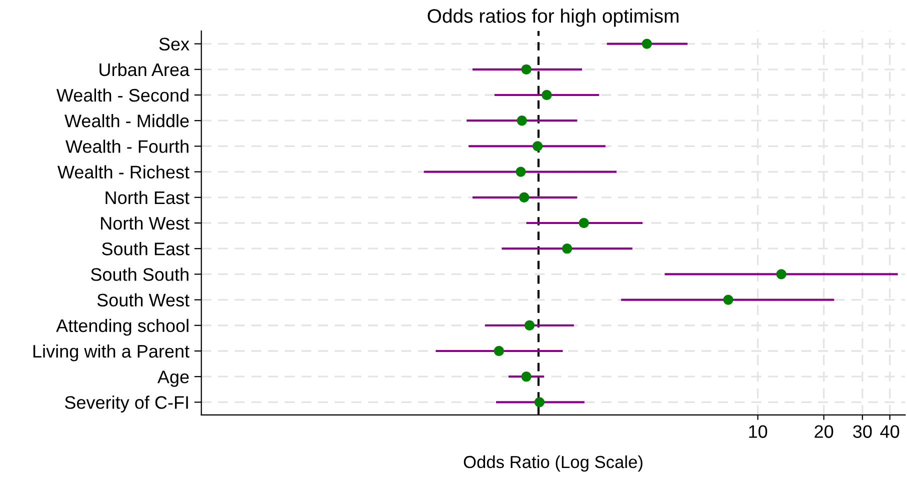  Describe the element at coordinates (127, 146) in the screenshot. I see `y-tick-label: Wealth - Fourth` at that location.